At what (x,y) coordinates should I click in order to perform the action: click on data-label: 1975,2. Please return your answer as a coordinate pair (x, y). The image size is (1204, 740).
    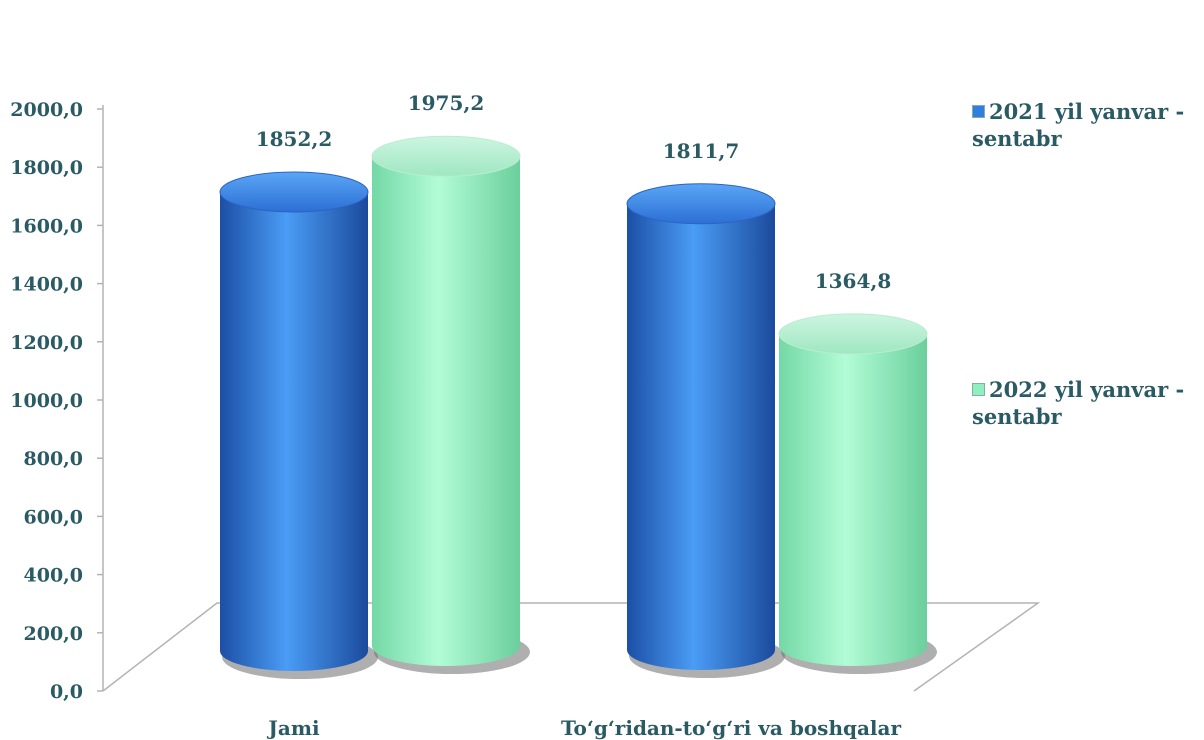
    Looking at the image, I should click on (446, 103).